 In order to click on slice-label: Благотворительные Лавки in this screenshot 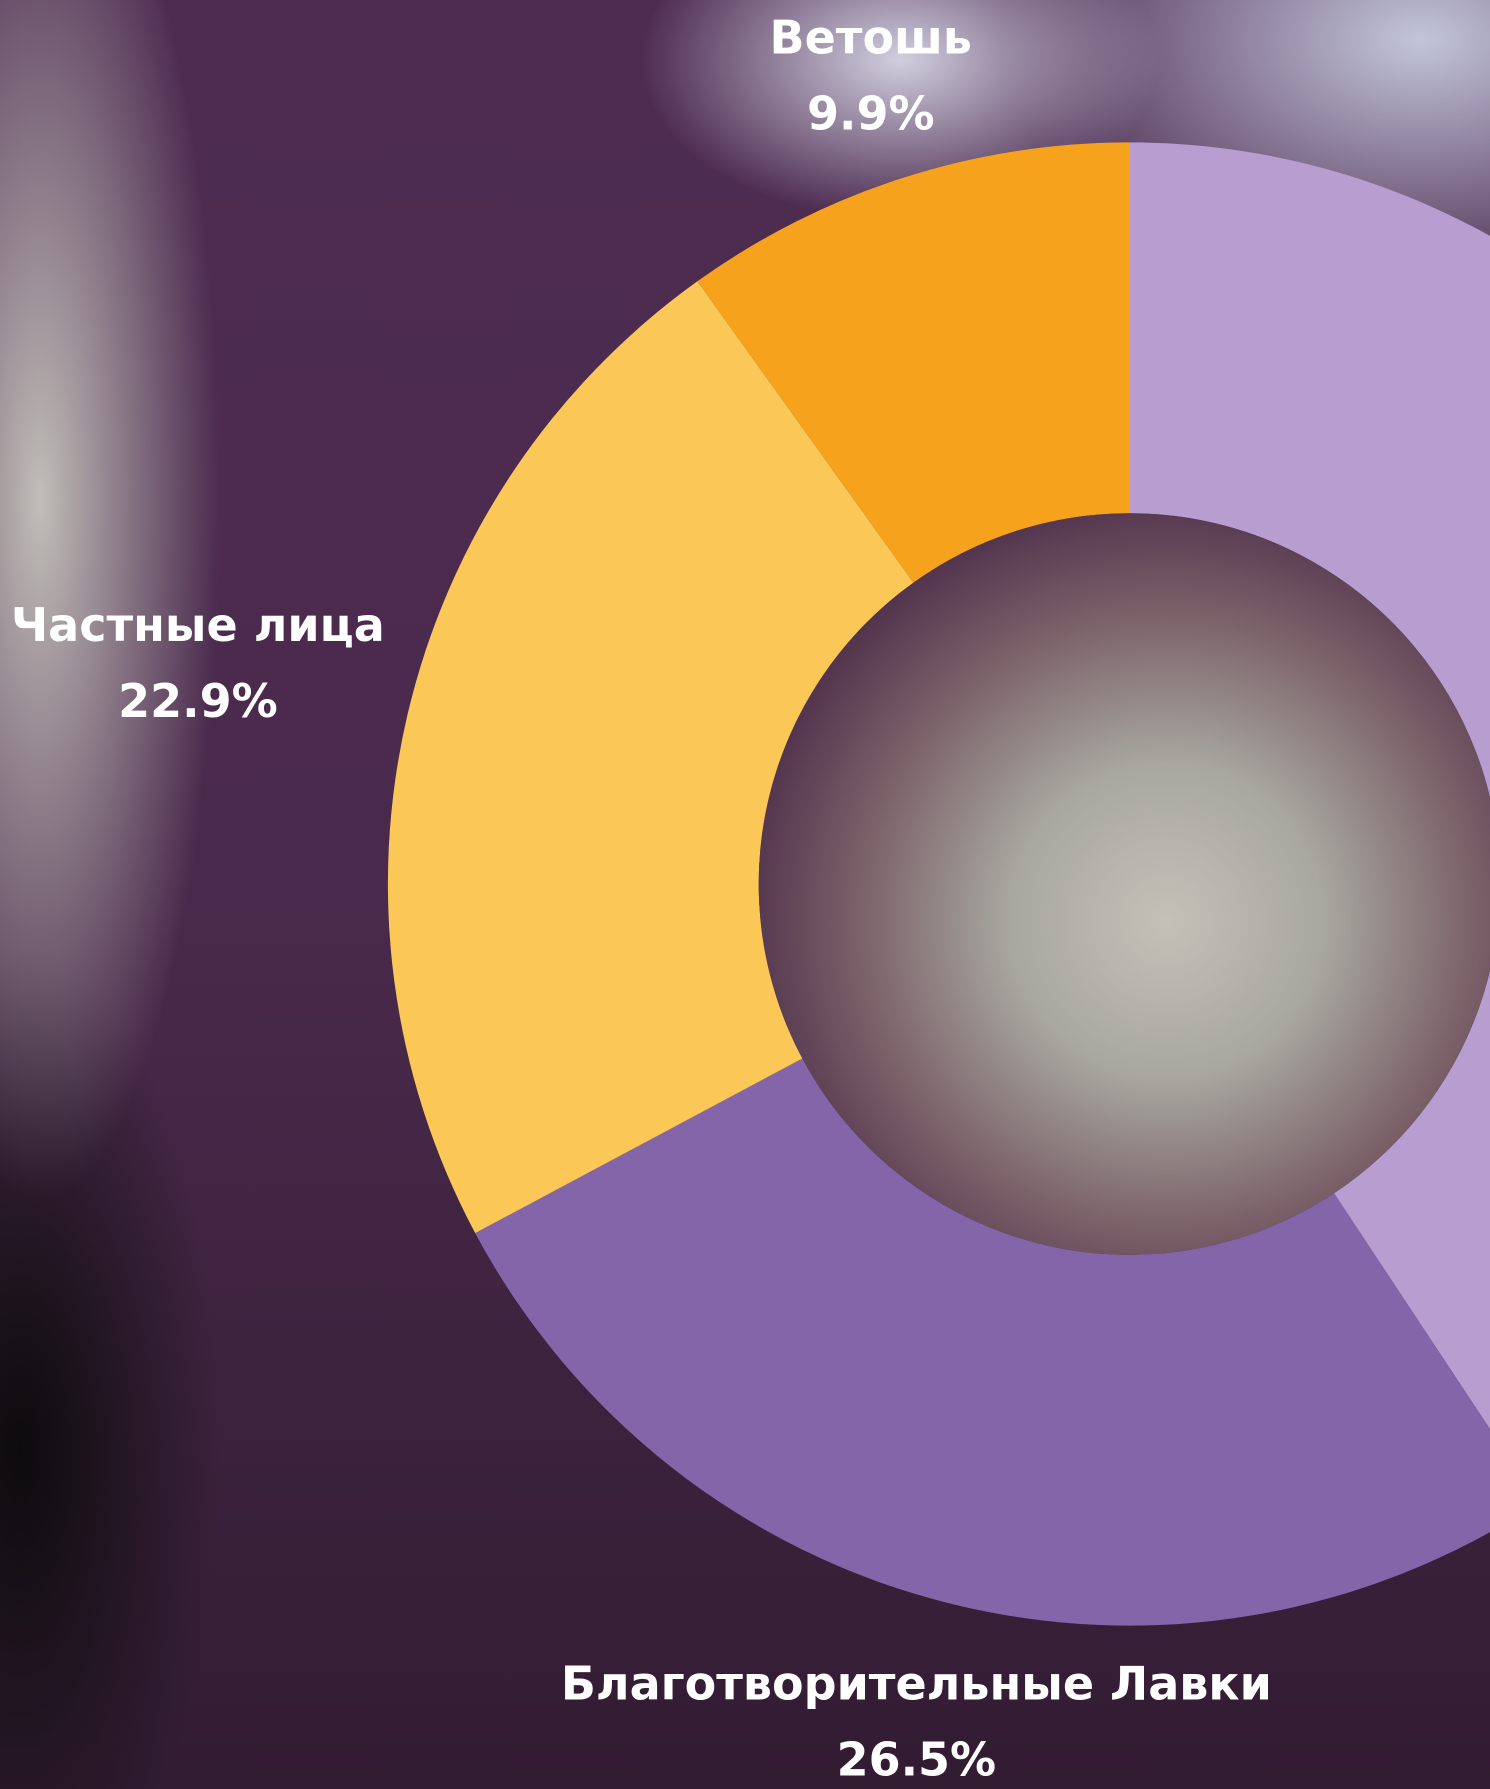, I will do `click(916, 1684)`.